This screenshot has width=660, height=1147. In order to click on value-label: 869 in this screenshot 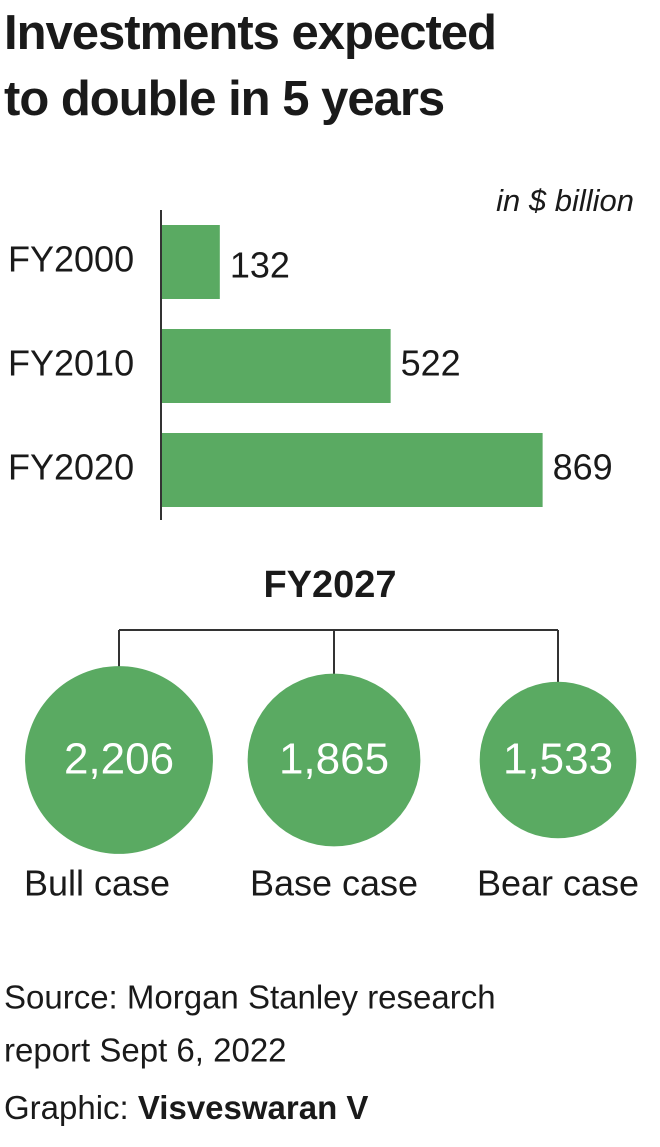, I will do `click(583, 467)`.